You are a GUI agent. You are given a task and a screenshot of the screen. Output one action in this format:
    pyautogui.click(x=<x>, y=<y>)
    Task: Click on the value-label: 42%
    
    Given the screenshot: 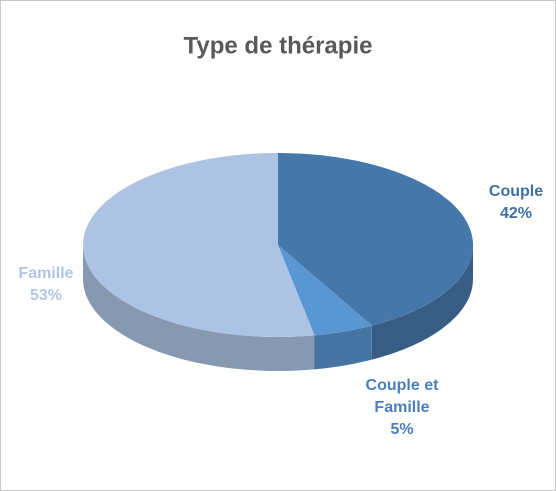 What is the action you would take?
    pyautogui.click(x=516, y=213)
    